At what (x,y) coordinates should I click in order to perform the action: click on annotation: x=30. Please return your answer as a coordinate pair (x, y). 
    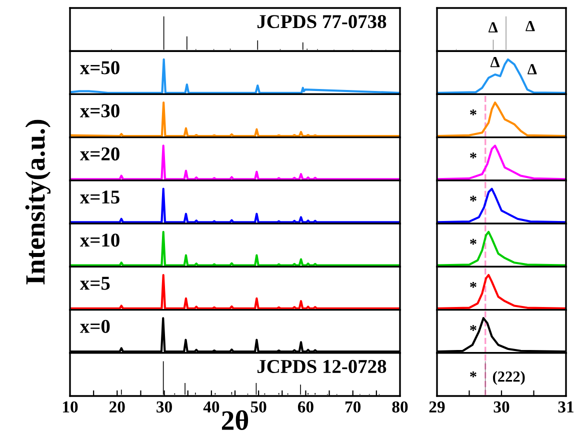
    Looking at the image, I should click on (100, 111).